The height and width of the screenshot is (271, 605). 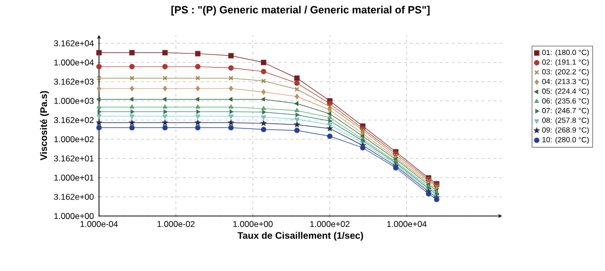 What do you see at coordinates (74, 216) in the screenshot?
I see `y-tick-label: 1.000e+00` at bounding box center [74, 216].